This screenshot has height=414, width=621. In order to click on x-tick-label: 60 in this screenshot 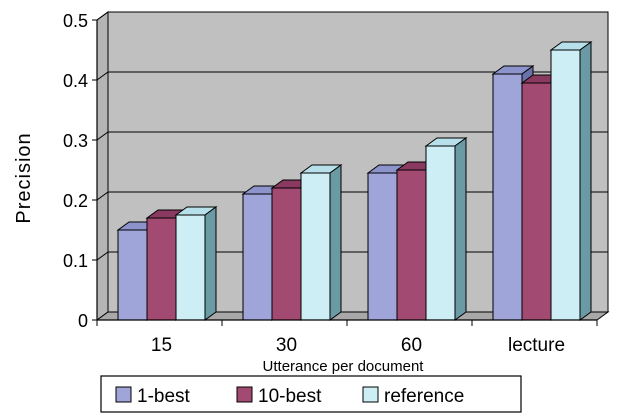, I will do `click(411, 345)`.